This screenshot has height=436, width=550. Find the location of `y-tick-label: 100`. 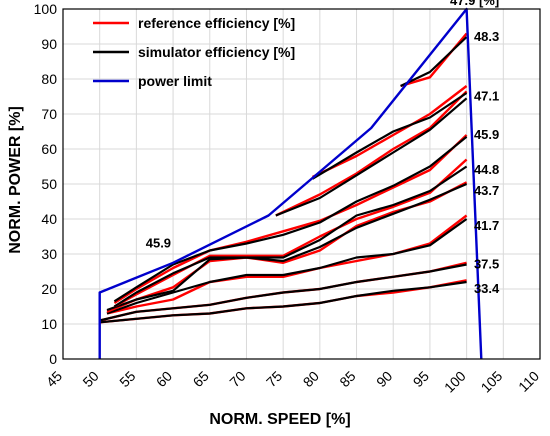

y-tick-label: 100 is located at coordinates (46, 9).